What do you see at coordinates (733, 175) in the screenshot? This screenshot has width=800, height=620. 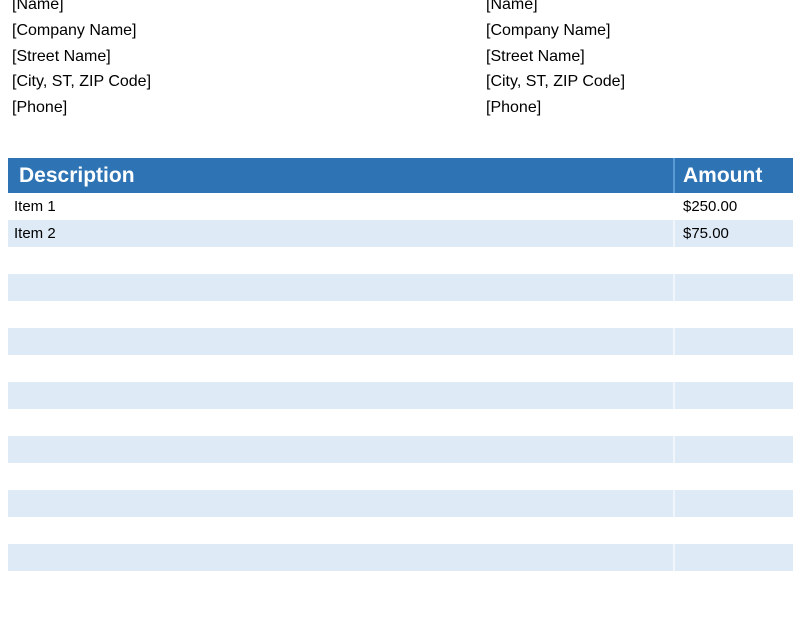 I see `column-header-amount: Amount` at bounding box center [733, 175].